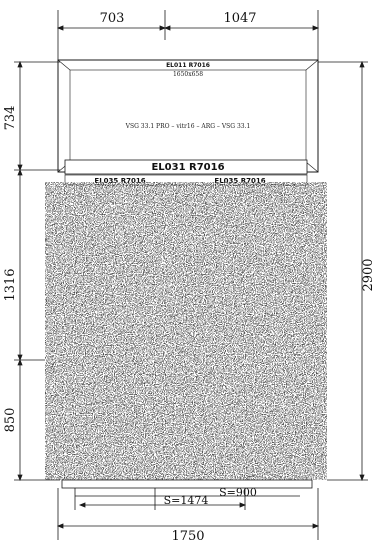 The height and width of the screenshot is (544, 374). I want to click on transom-label: EL031 R7016, so click(187, 167).